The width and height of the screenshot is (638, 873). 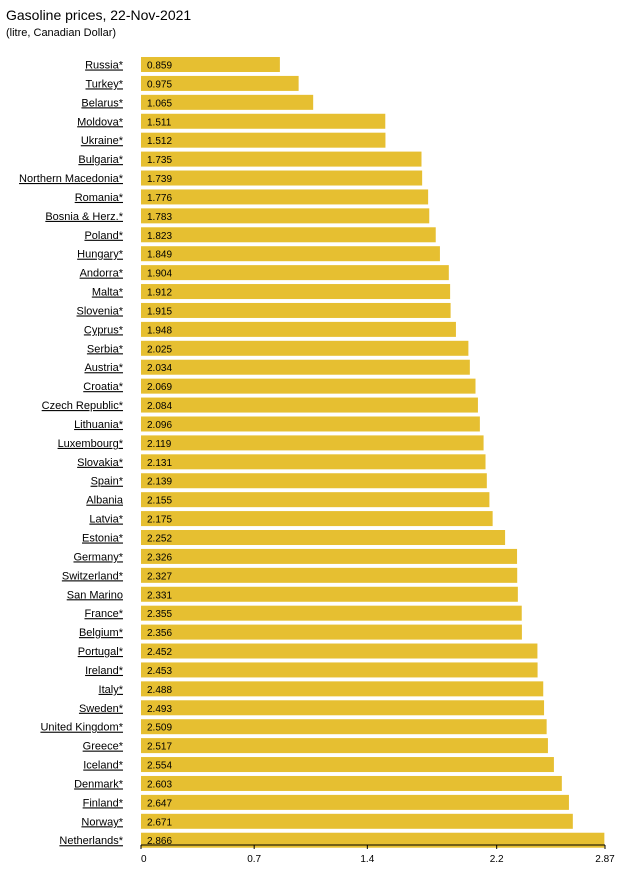 I want to click on data-label: 2.493, so click(x=159, y=709).